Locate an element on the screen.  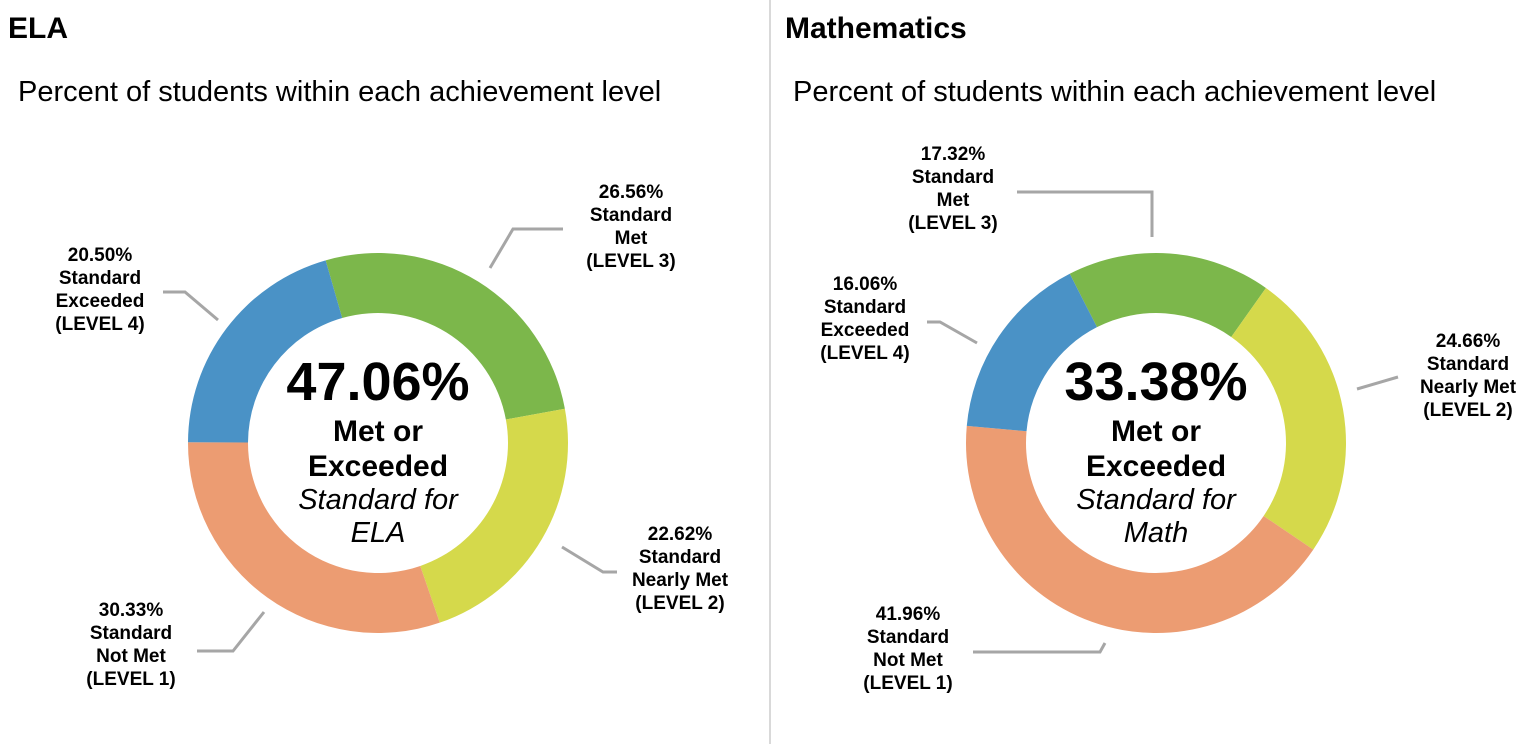
math-callout-standard-not-met: 41.96% Standard Not Met (LEVEL 1) is located at coordinates (907, 649).